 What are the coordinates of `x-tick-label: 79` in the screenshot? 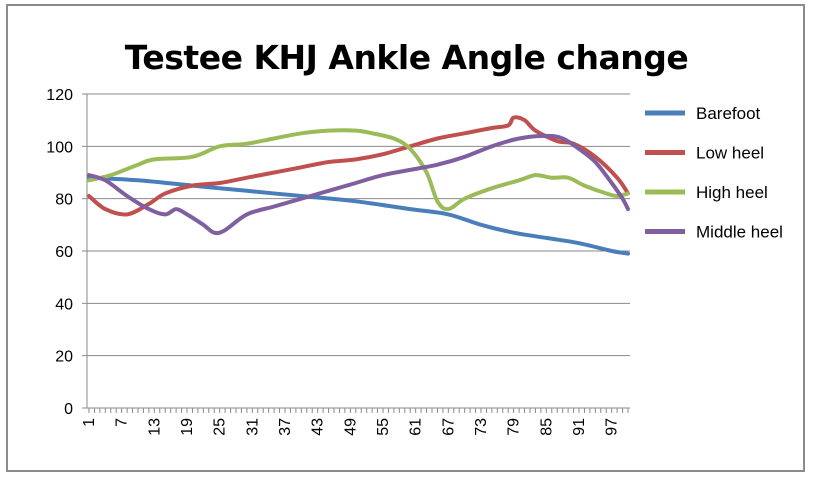 It's located at (514, 427).